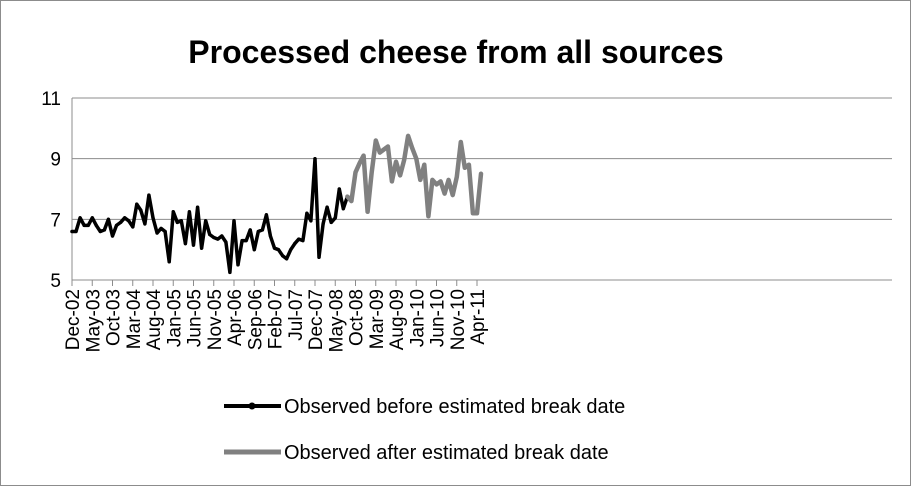  What do you see at coordinates (336, 320) in the screenshot?
I see `x-tick-label: May-08` at bounding box center [336, 320].